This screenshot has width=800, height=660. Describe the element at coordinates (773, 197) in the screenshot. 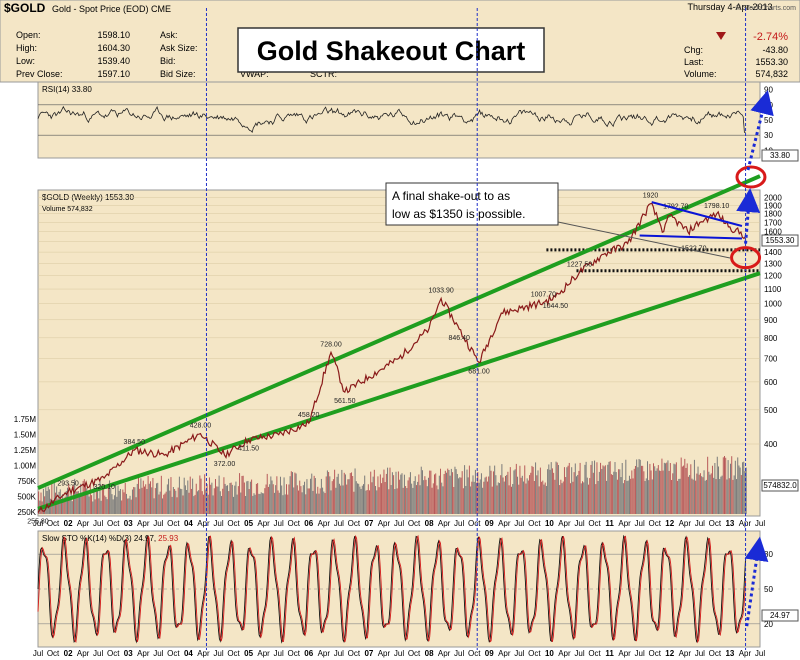

I see `price-tick-label: 2000` at that location.